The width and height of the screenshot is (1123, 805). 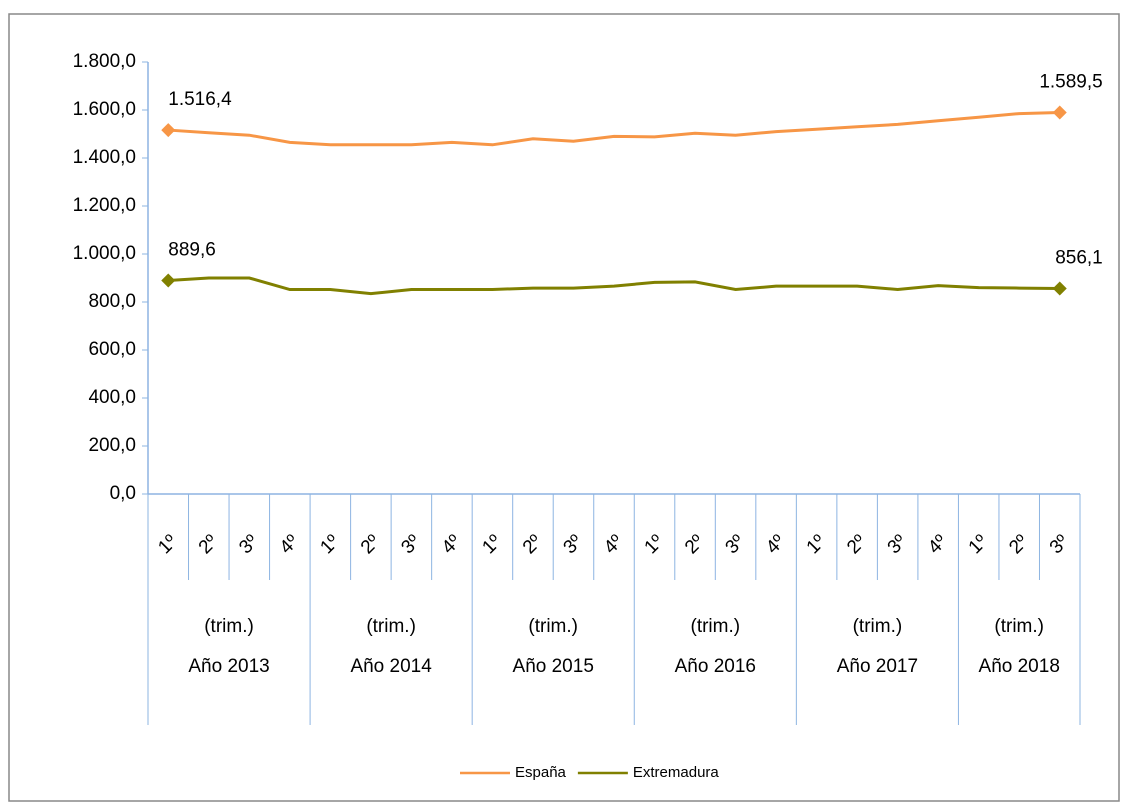 What do you see at coordinates (200, 99) in the screenshot?
I see `data-label: 1.516,4` at bounding box center [200, 99].